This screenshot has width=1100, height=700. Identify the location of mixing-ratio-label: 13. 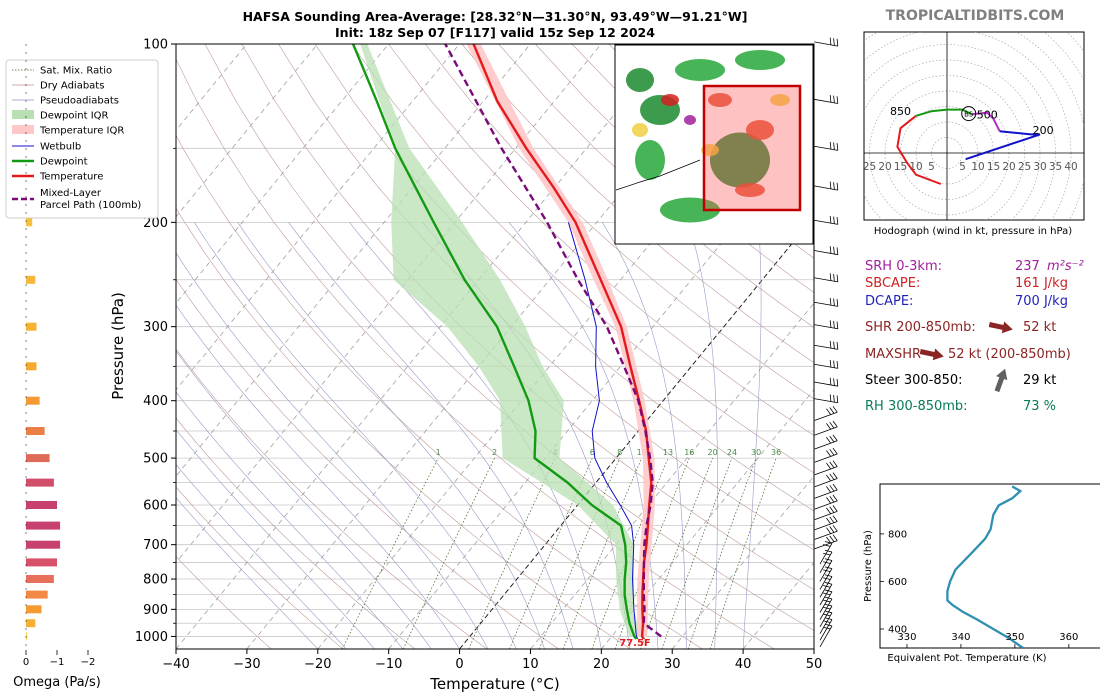
(668, 452).